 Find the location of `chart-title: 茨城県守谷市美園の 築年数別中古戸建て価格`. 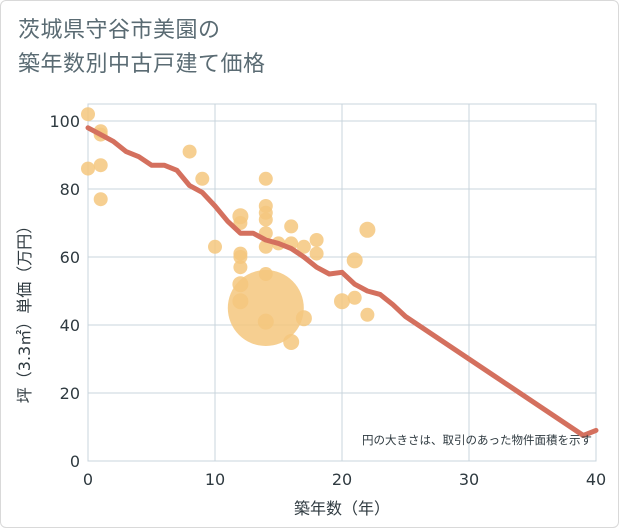

chart-title: 茨城県守谷市美園の 築年数別中古戸建て価格 is located at coordinates (142, 48).